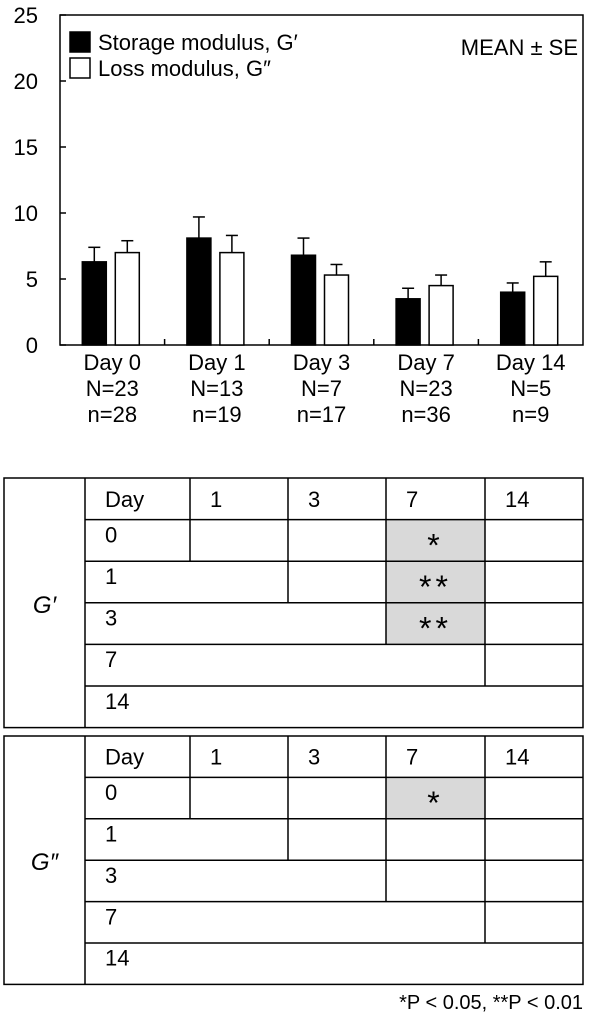  I want to click on y-tick-label-1: 5, so click(32, 279).